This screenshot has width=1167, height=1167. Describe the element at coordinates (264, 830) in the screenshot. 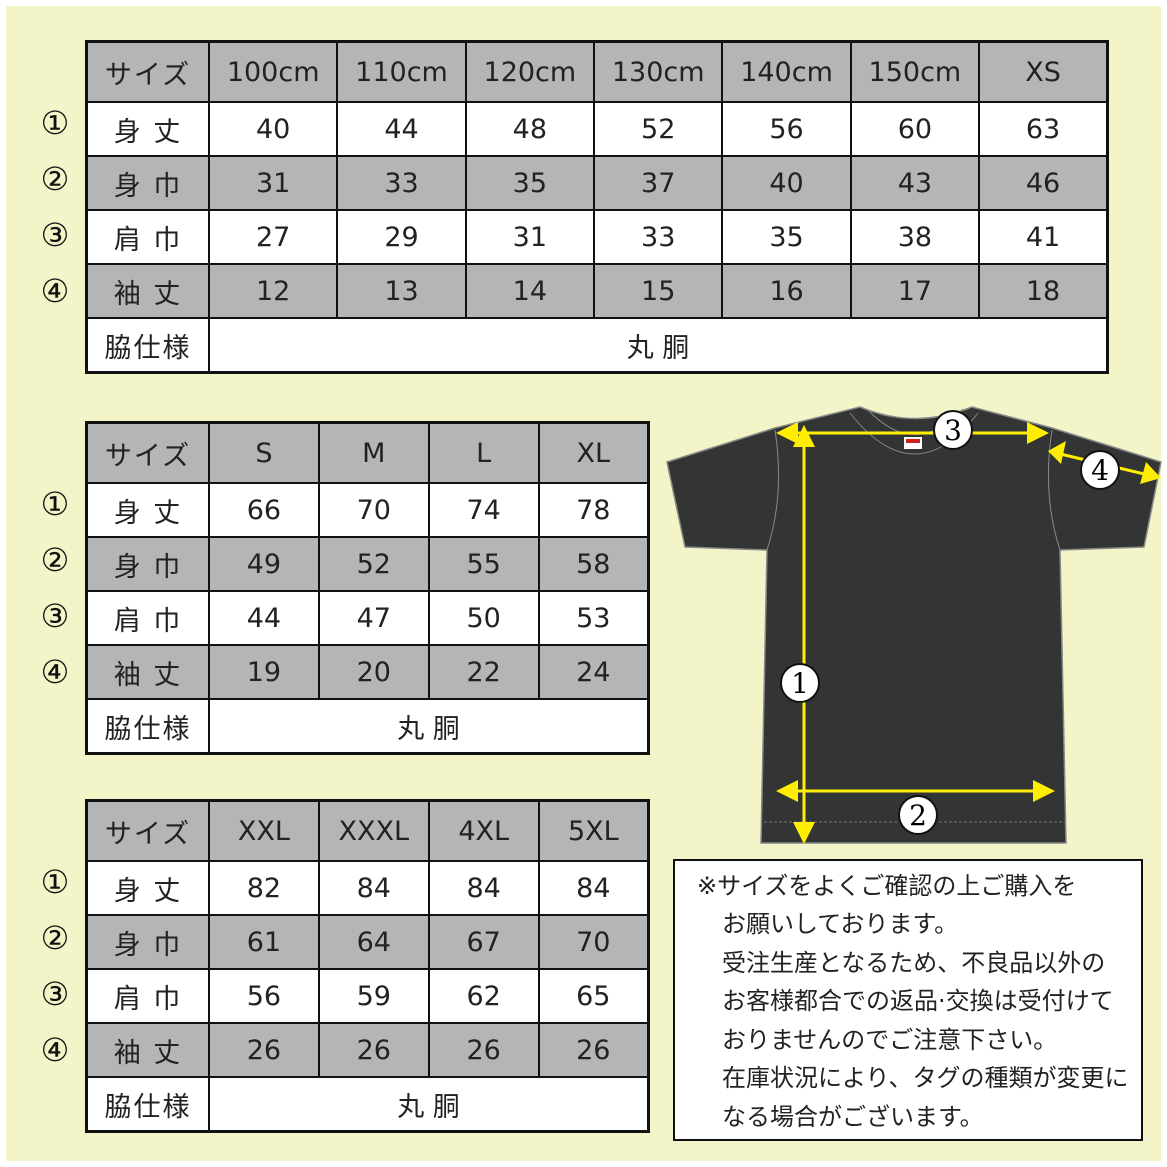

I see `size-column-header: XXL` at that location.